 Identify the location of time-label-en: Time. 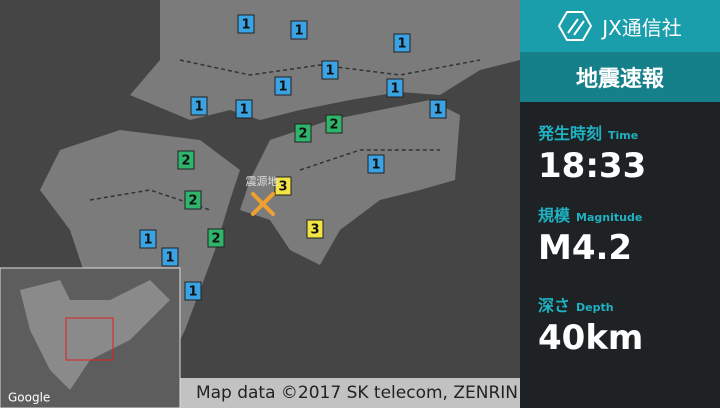
(623, 135).